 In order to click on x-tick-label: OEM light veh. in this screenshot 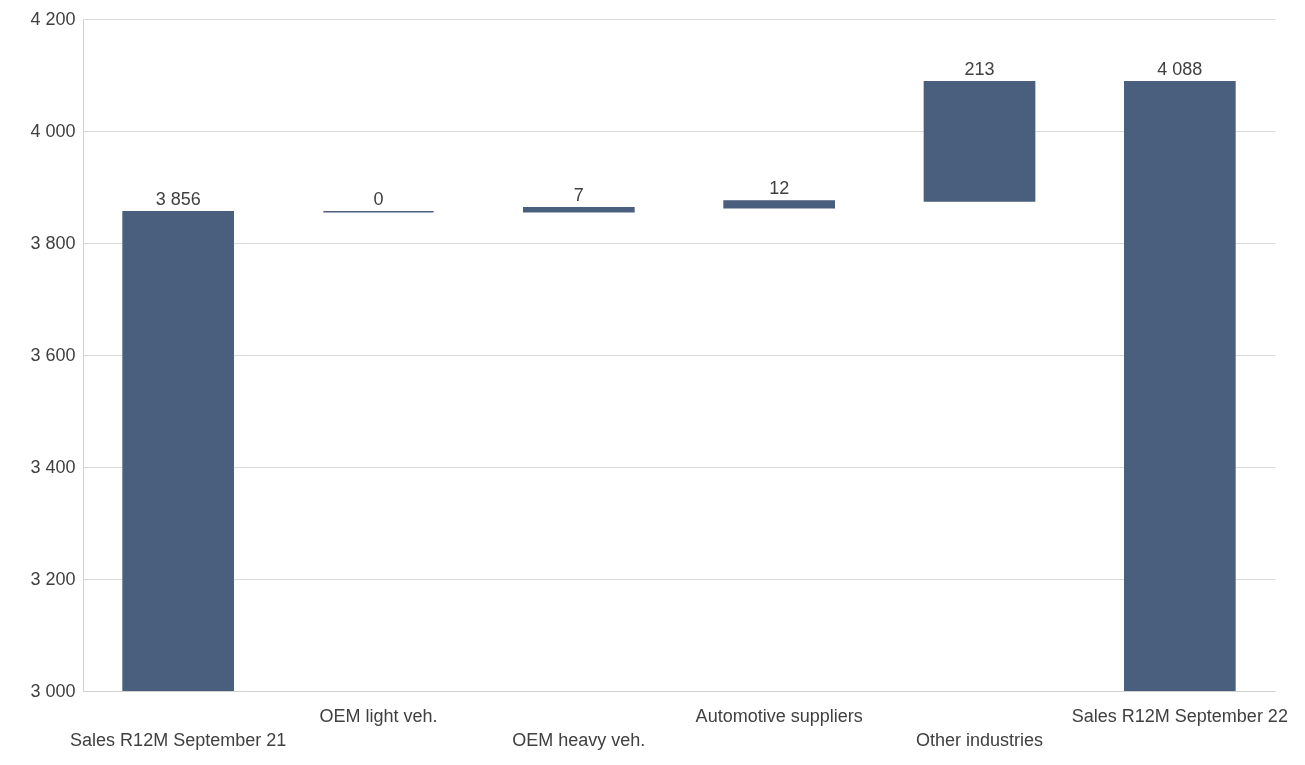, I will do `click(378, 715)`.